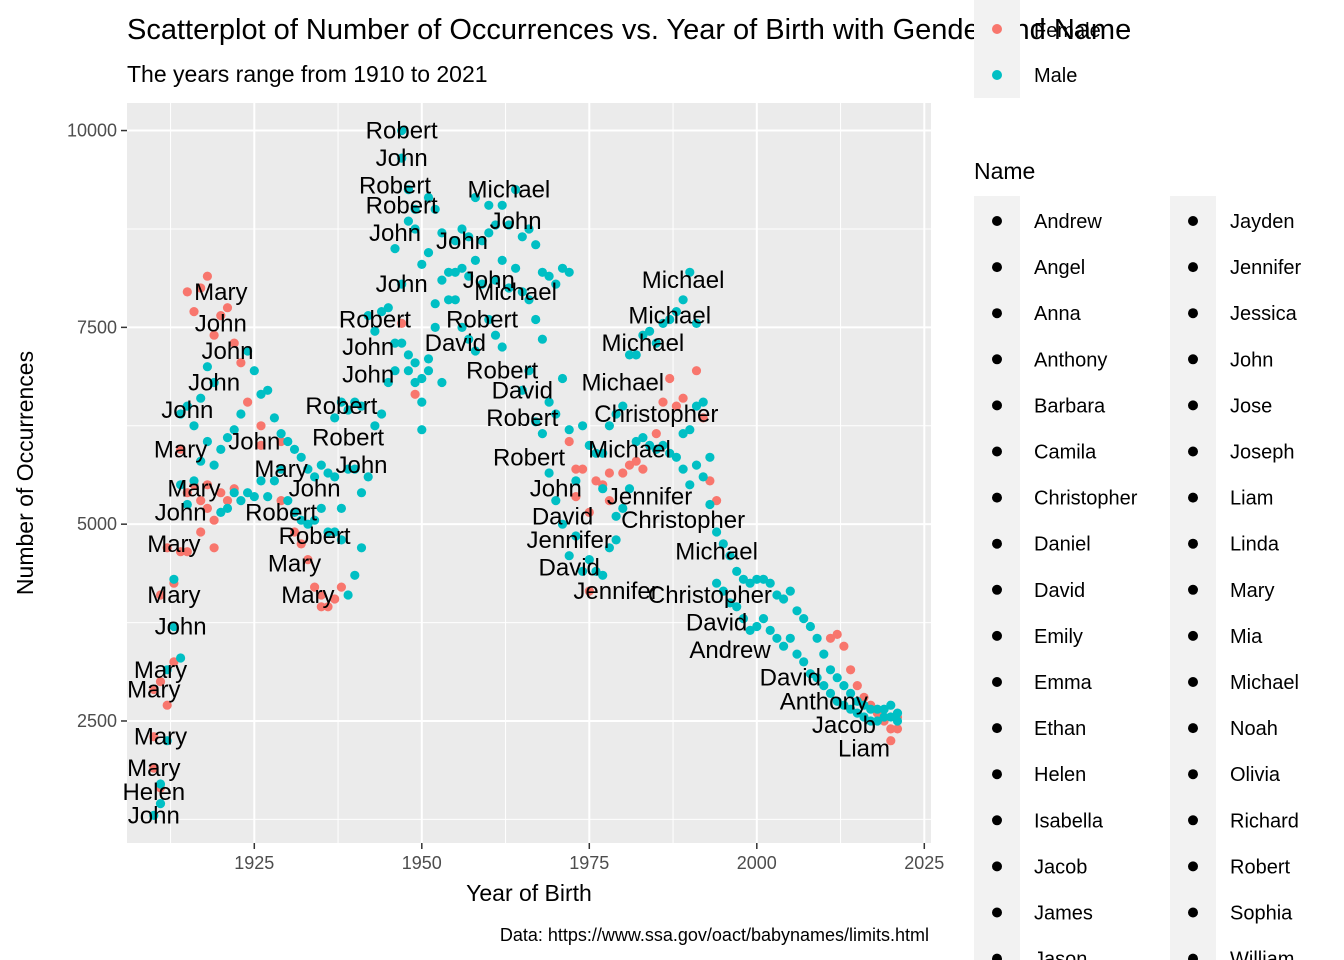  What do you see at coordinates (1058, 637) in the screenshot?
I see `name-legend-label: Emily` at bounding box center [1058, 637].